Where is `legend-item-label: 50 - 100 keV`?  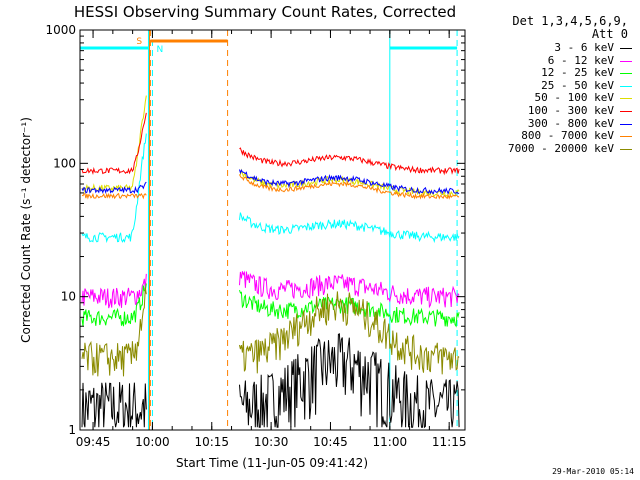
legend-item-label: 50 - 100 keV is located at coordinates (574, 98).